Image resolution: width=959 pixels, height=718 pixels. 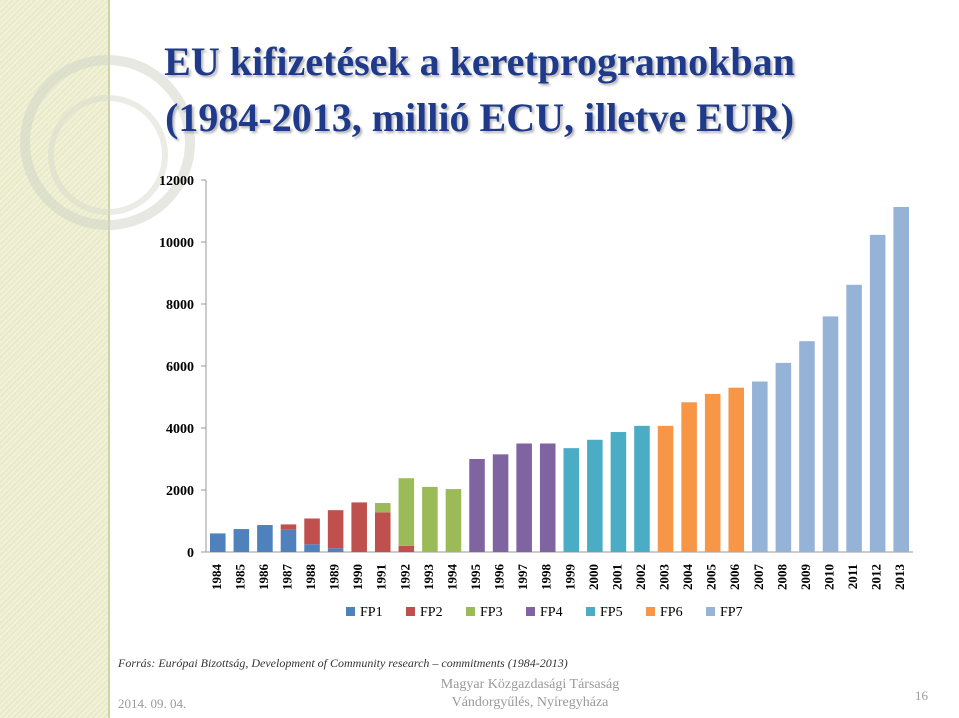 I want to click on bar-FP5-2001, so click(x=618, y=492).